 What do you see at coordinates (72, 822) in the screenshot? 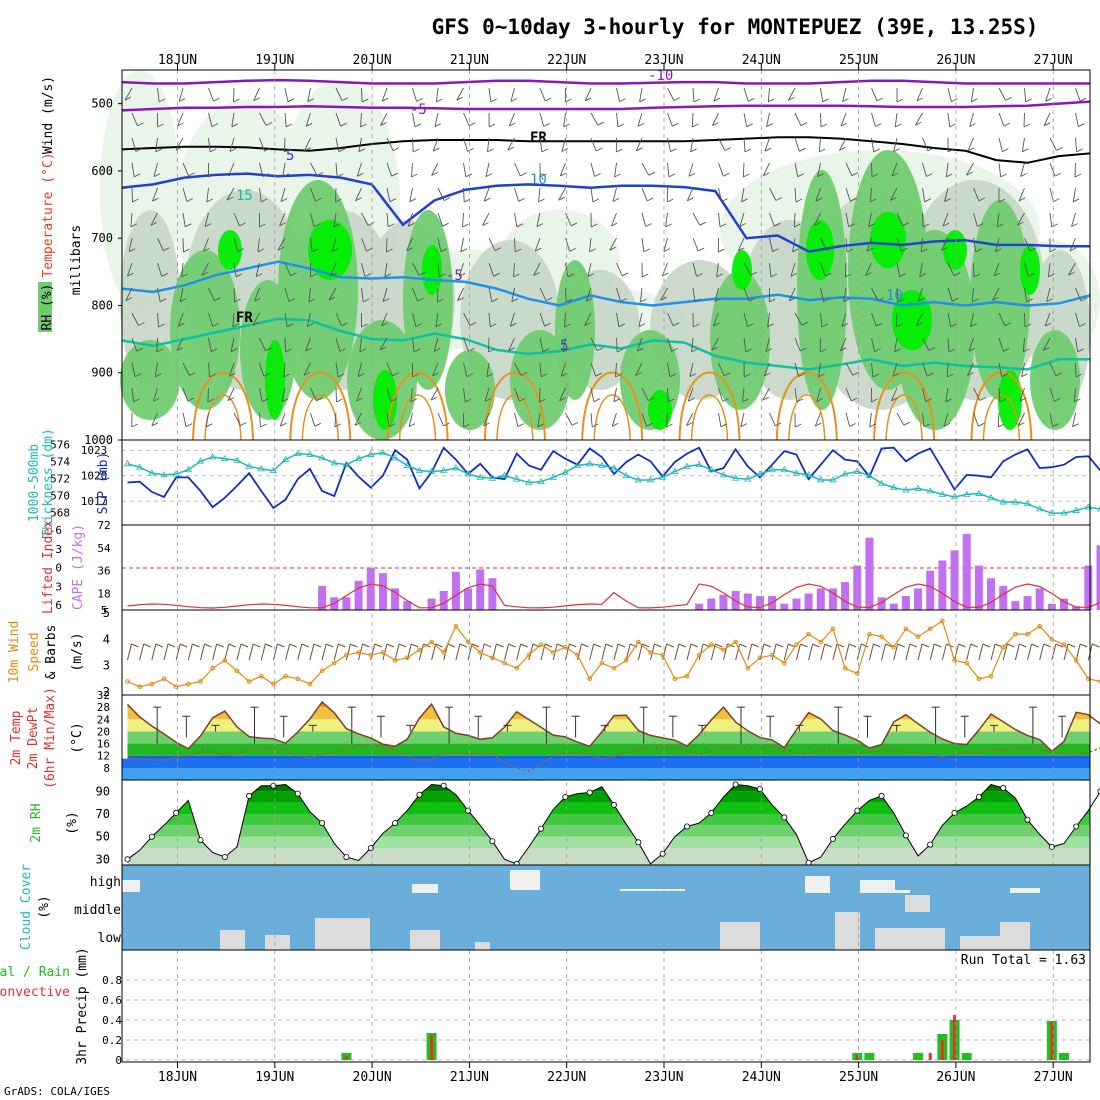
I see `rh2m-label-2: (%)` at bounding box center [72, 822].